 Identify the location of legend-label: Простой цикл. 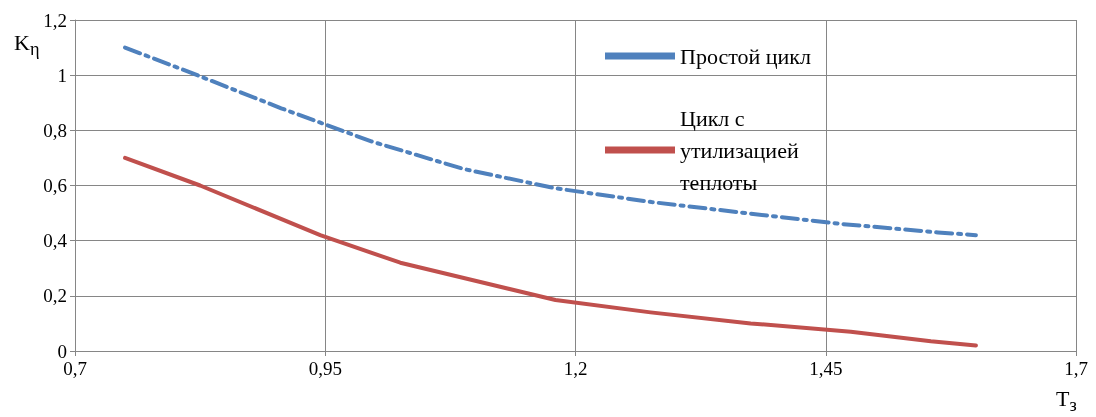
(746, 56).